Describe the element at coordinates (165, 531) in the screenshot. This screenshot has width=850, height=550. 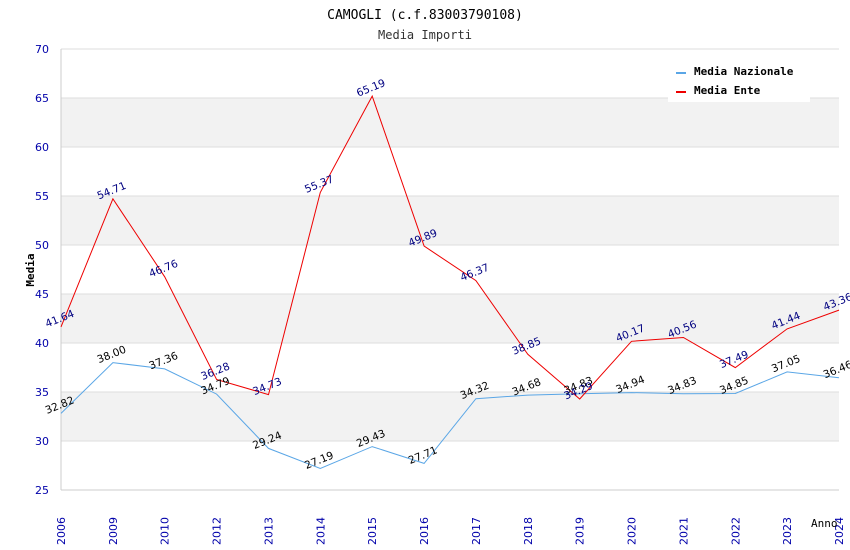
I see `x-tick-label: 2010` at that location.